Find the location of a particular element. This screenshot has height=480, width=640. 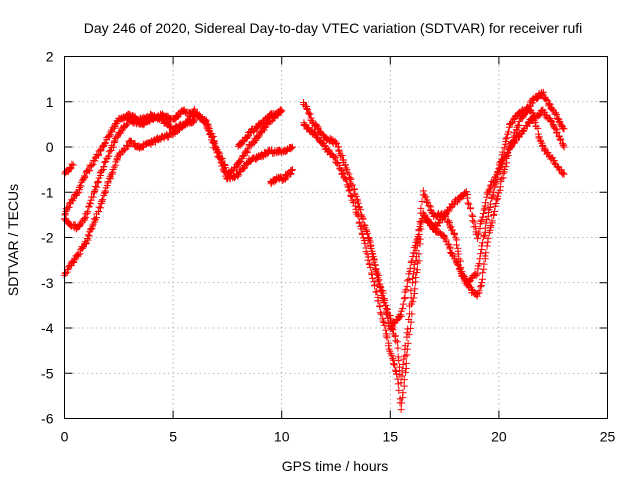

y-tick-label: -1 is located at coordinates (47, 192).